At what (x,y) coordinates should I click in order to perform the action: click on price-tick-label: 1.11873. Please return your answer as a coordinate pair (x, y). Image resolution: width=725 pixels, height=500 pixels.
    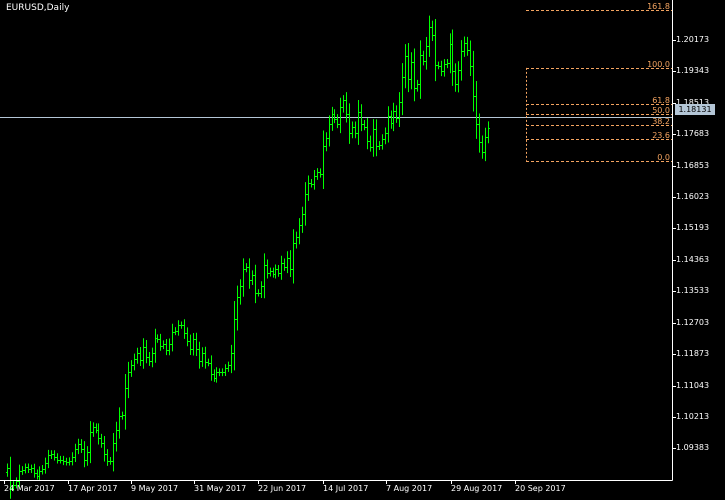
    Looking at the image, I should click on (693, 354).